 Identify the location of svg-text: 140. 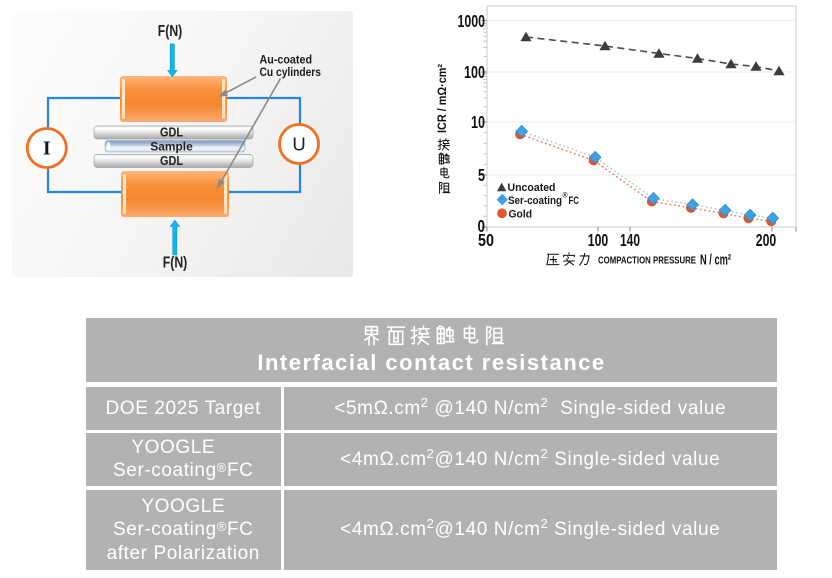
(630, 240).